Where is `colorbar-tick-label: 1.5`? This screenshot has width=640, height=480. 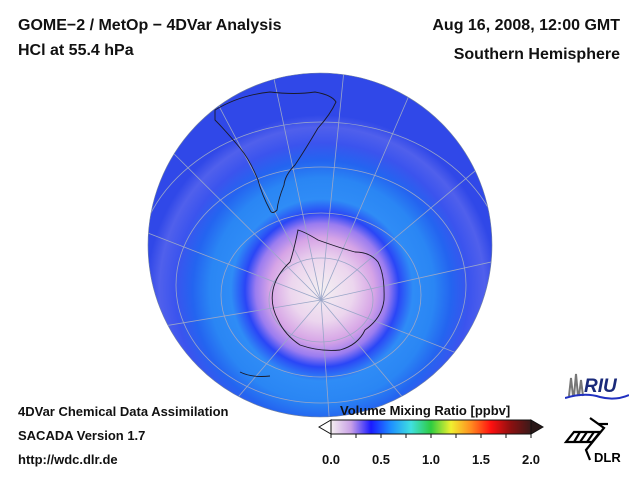 colorbar-tick-label: 1.5 is located at coordinates (481, 459).